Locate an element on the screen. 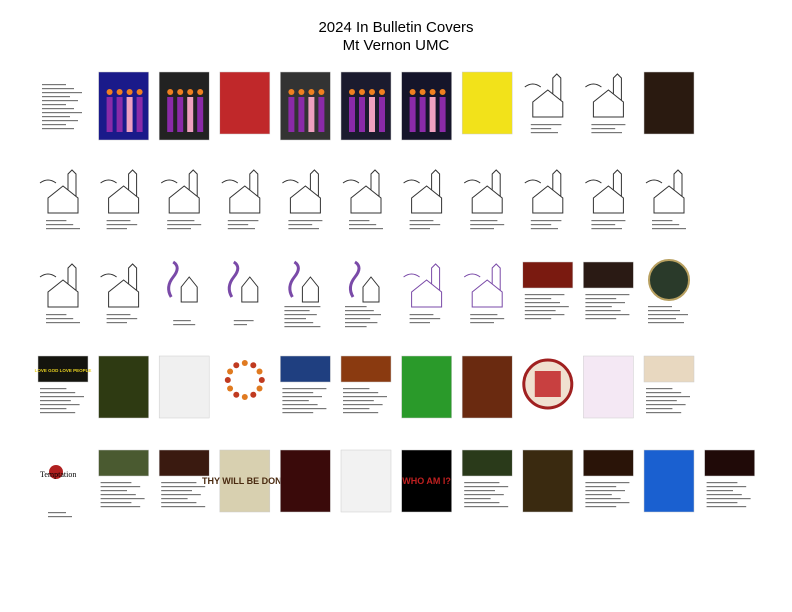 Image resolution: width=792 pixels, height=612 pixels. bulletin-cover: THY WILL BE DONE is located at coordinates (245, 481).